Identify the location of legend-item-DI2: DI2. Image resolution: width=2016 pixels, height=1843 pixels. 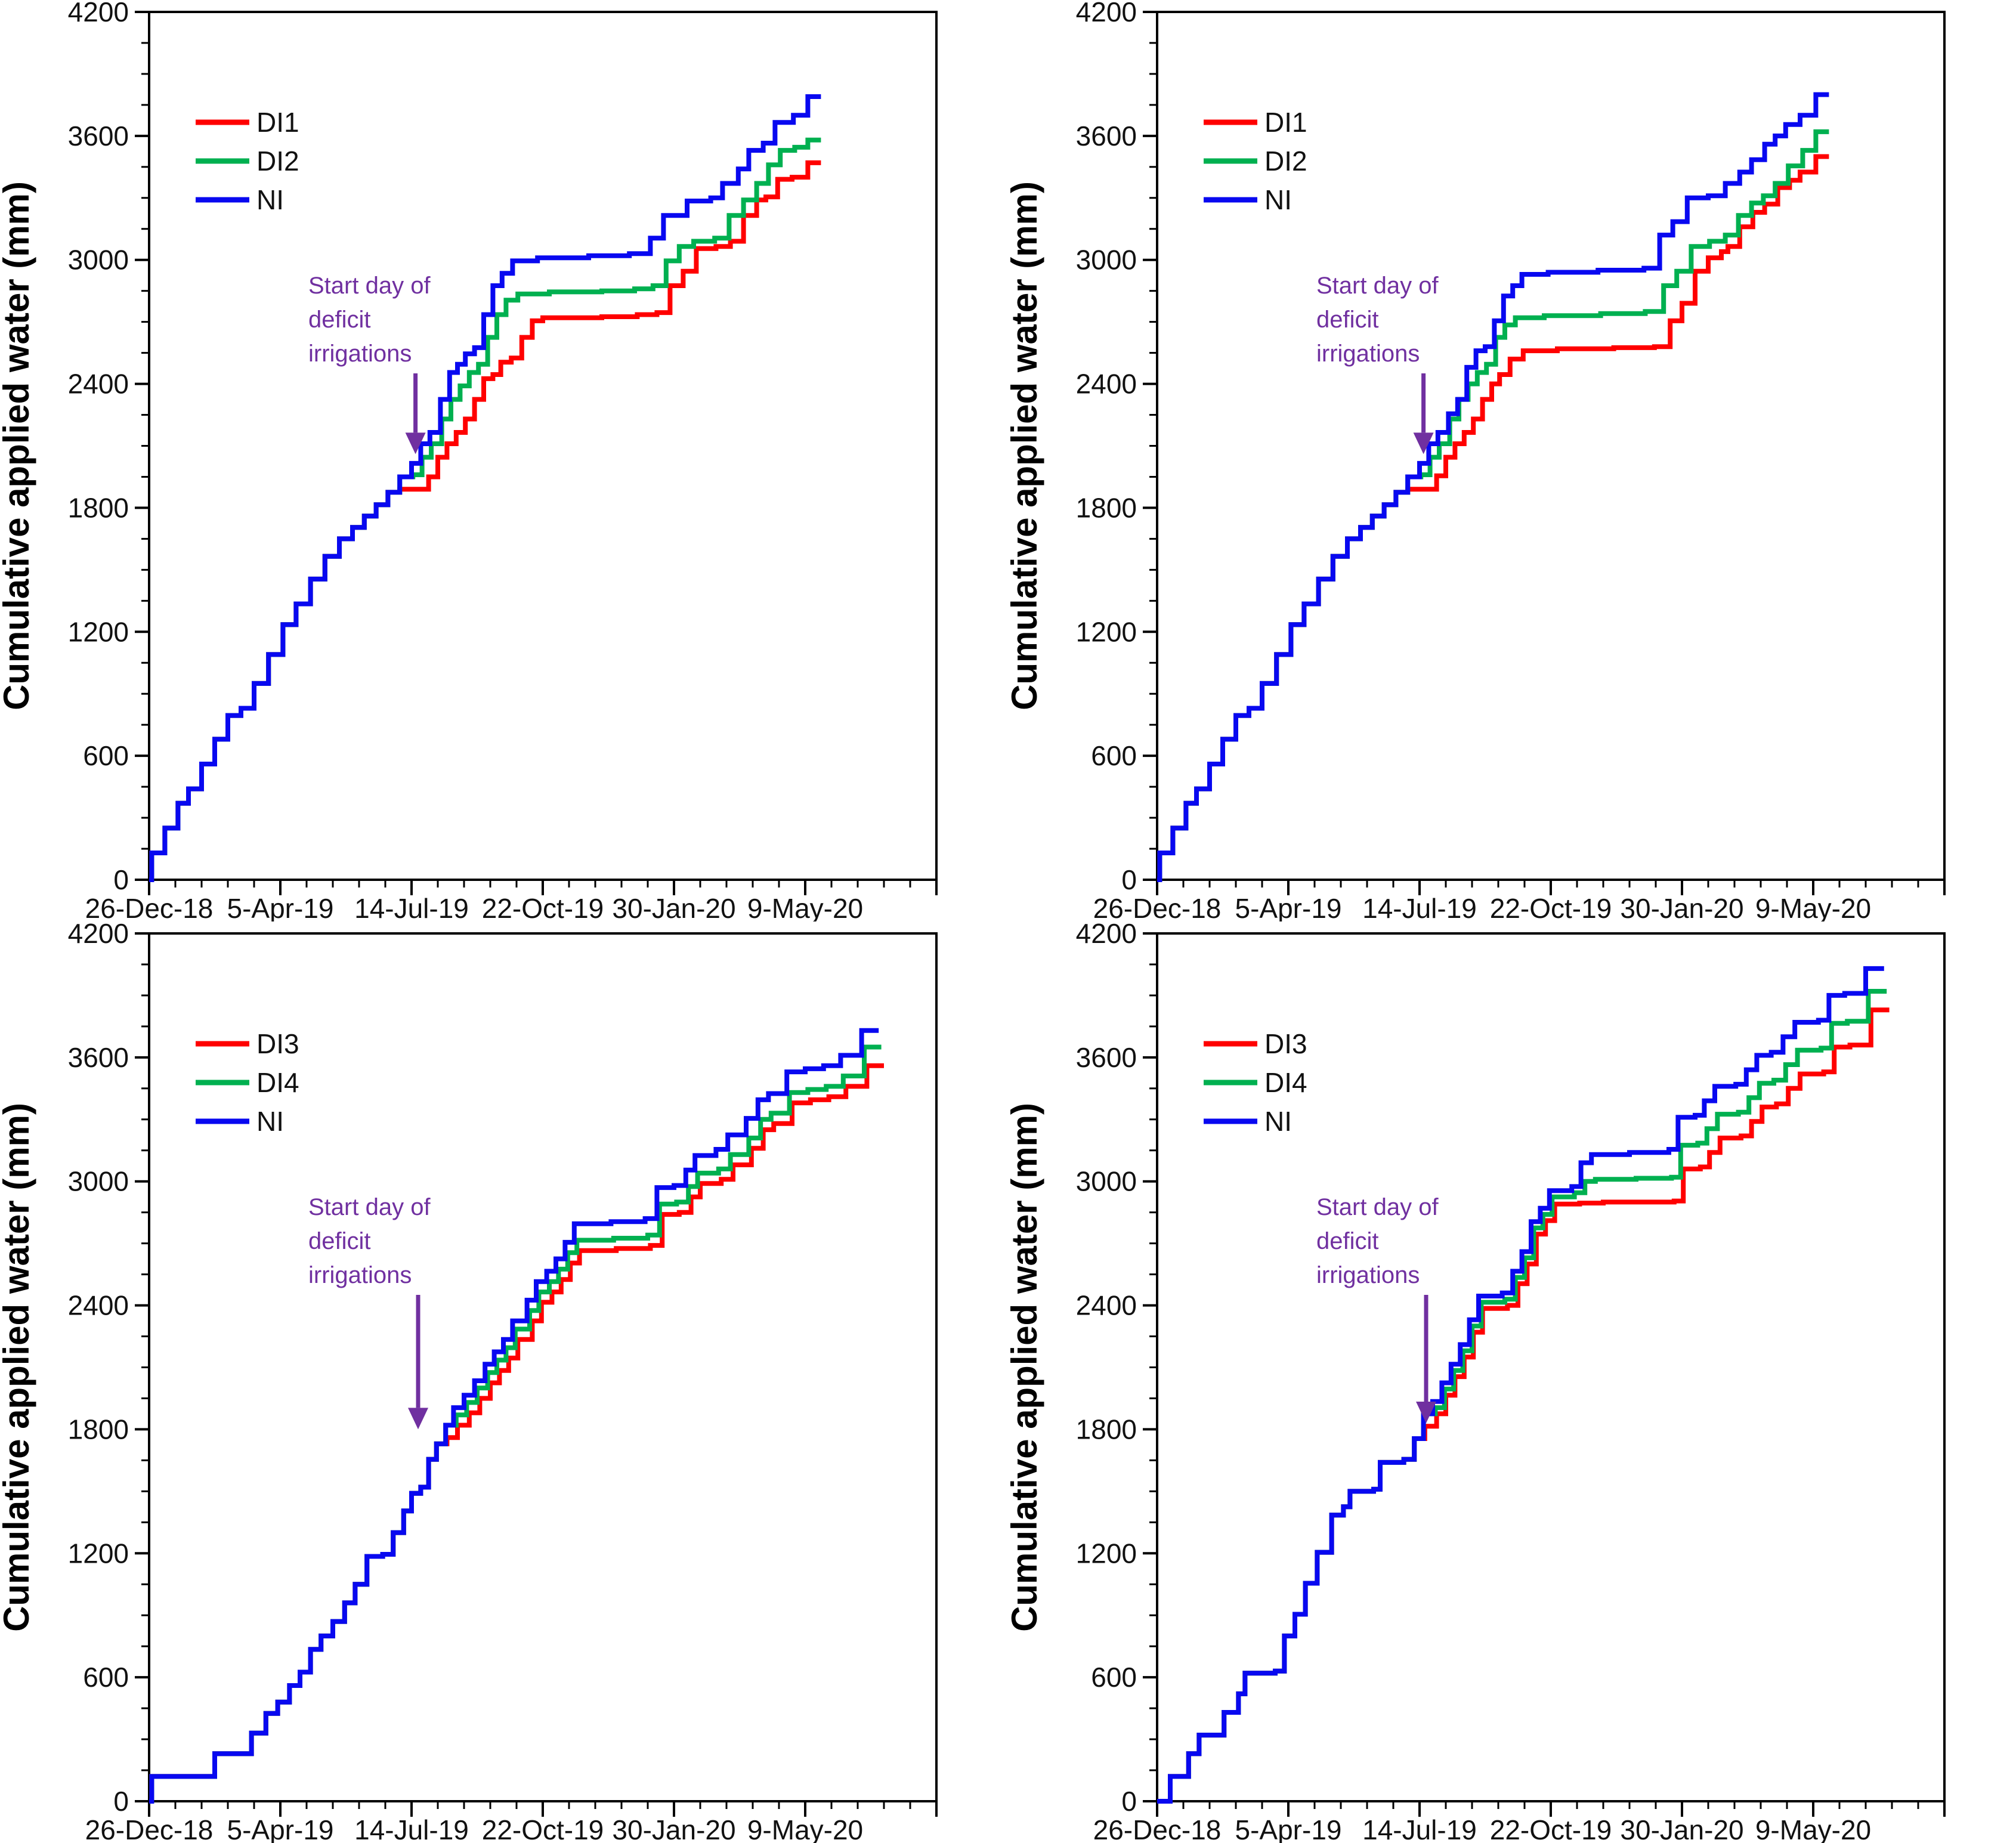
(247, 161).